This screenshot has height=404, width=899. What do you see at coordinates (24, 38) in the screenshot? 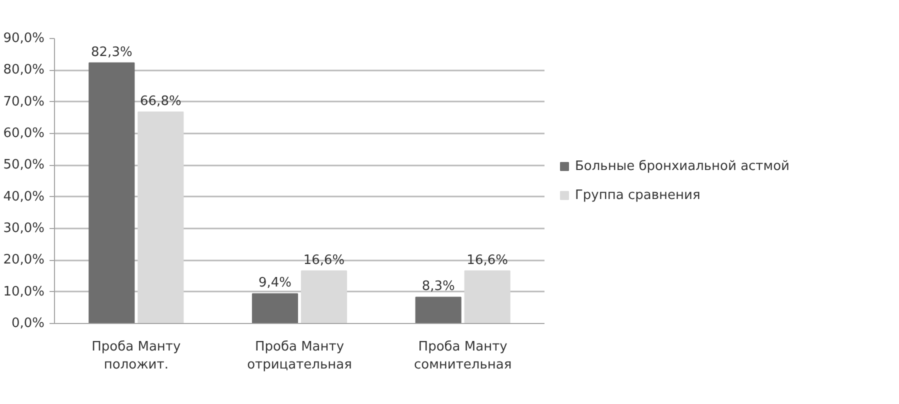
I see `y-tick-label: 90,0%` at bounding box center [24, 38].